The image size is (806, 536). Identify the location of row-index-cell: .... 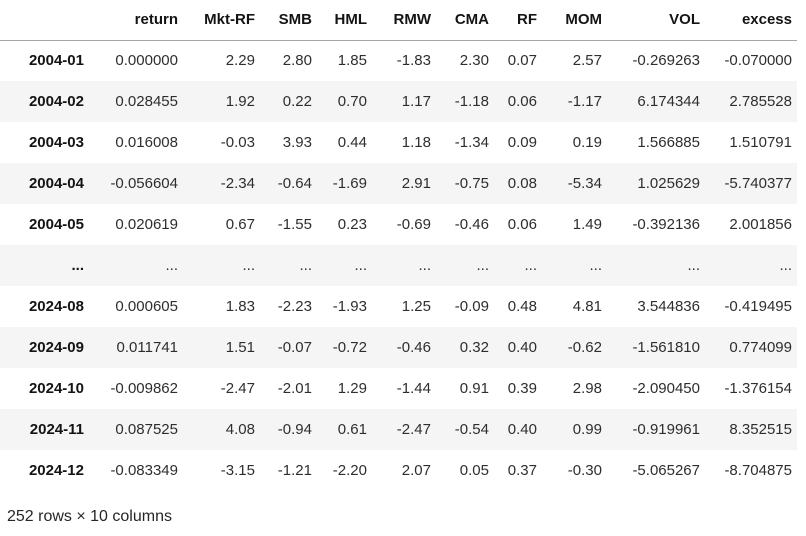
(77, 265).